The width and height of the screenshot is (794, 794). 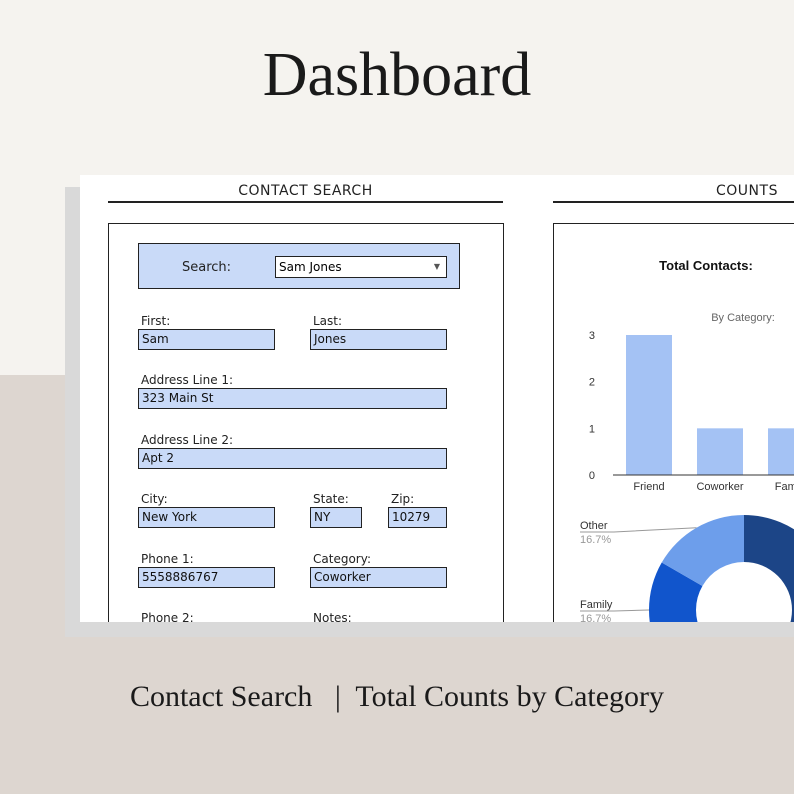 I want to click on field-label: City:, so click(x=154, y=499).